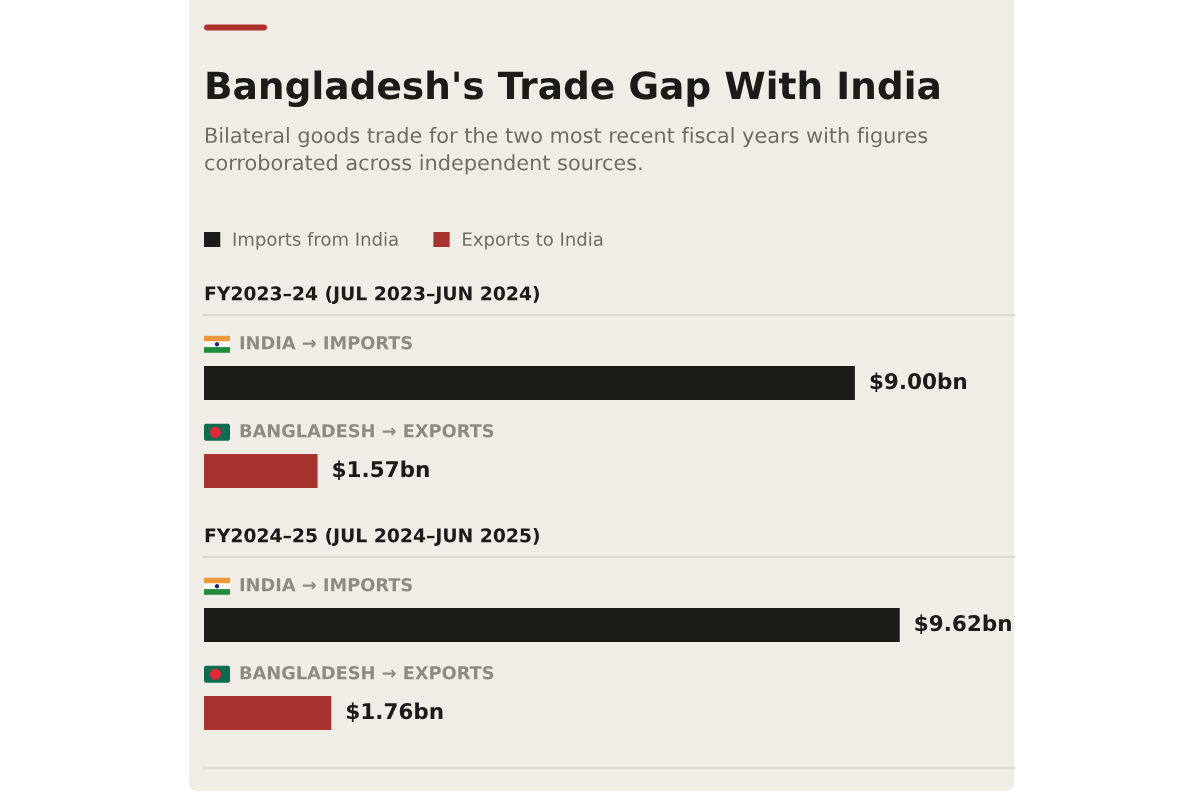 The image size is (1200, 800). What do you see at coordinates (573, 89) in the screenshot?
I see `text: Bangladesh's Trade Gap With India` at bounding box center [573, 89].